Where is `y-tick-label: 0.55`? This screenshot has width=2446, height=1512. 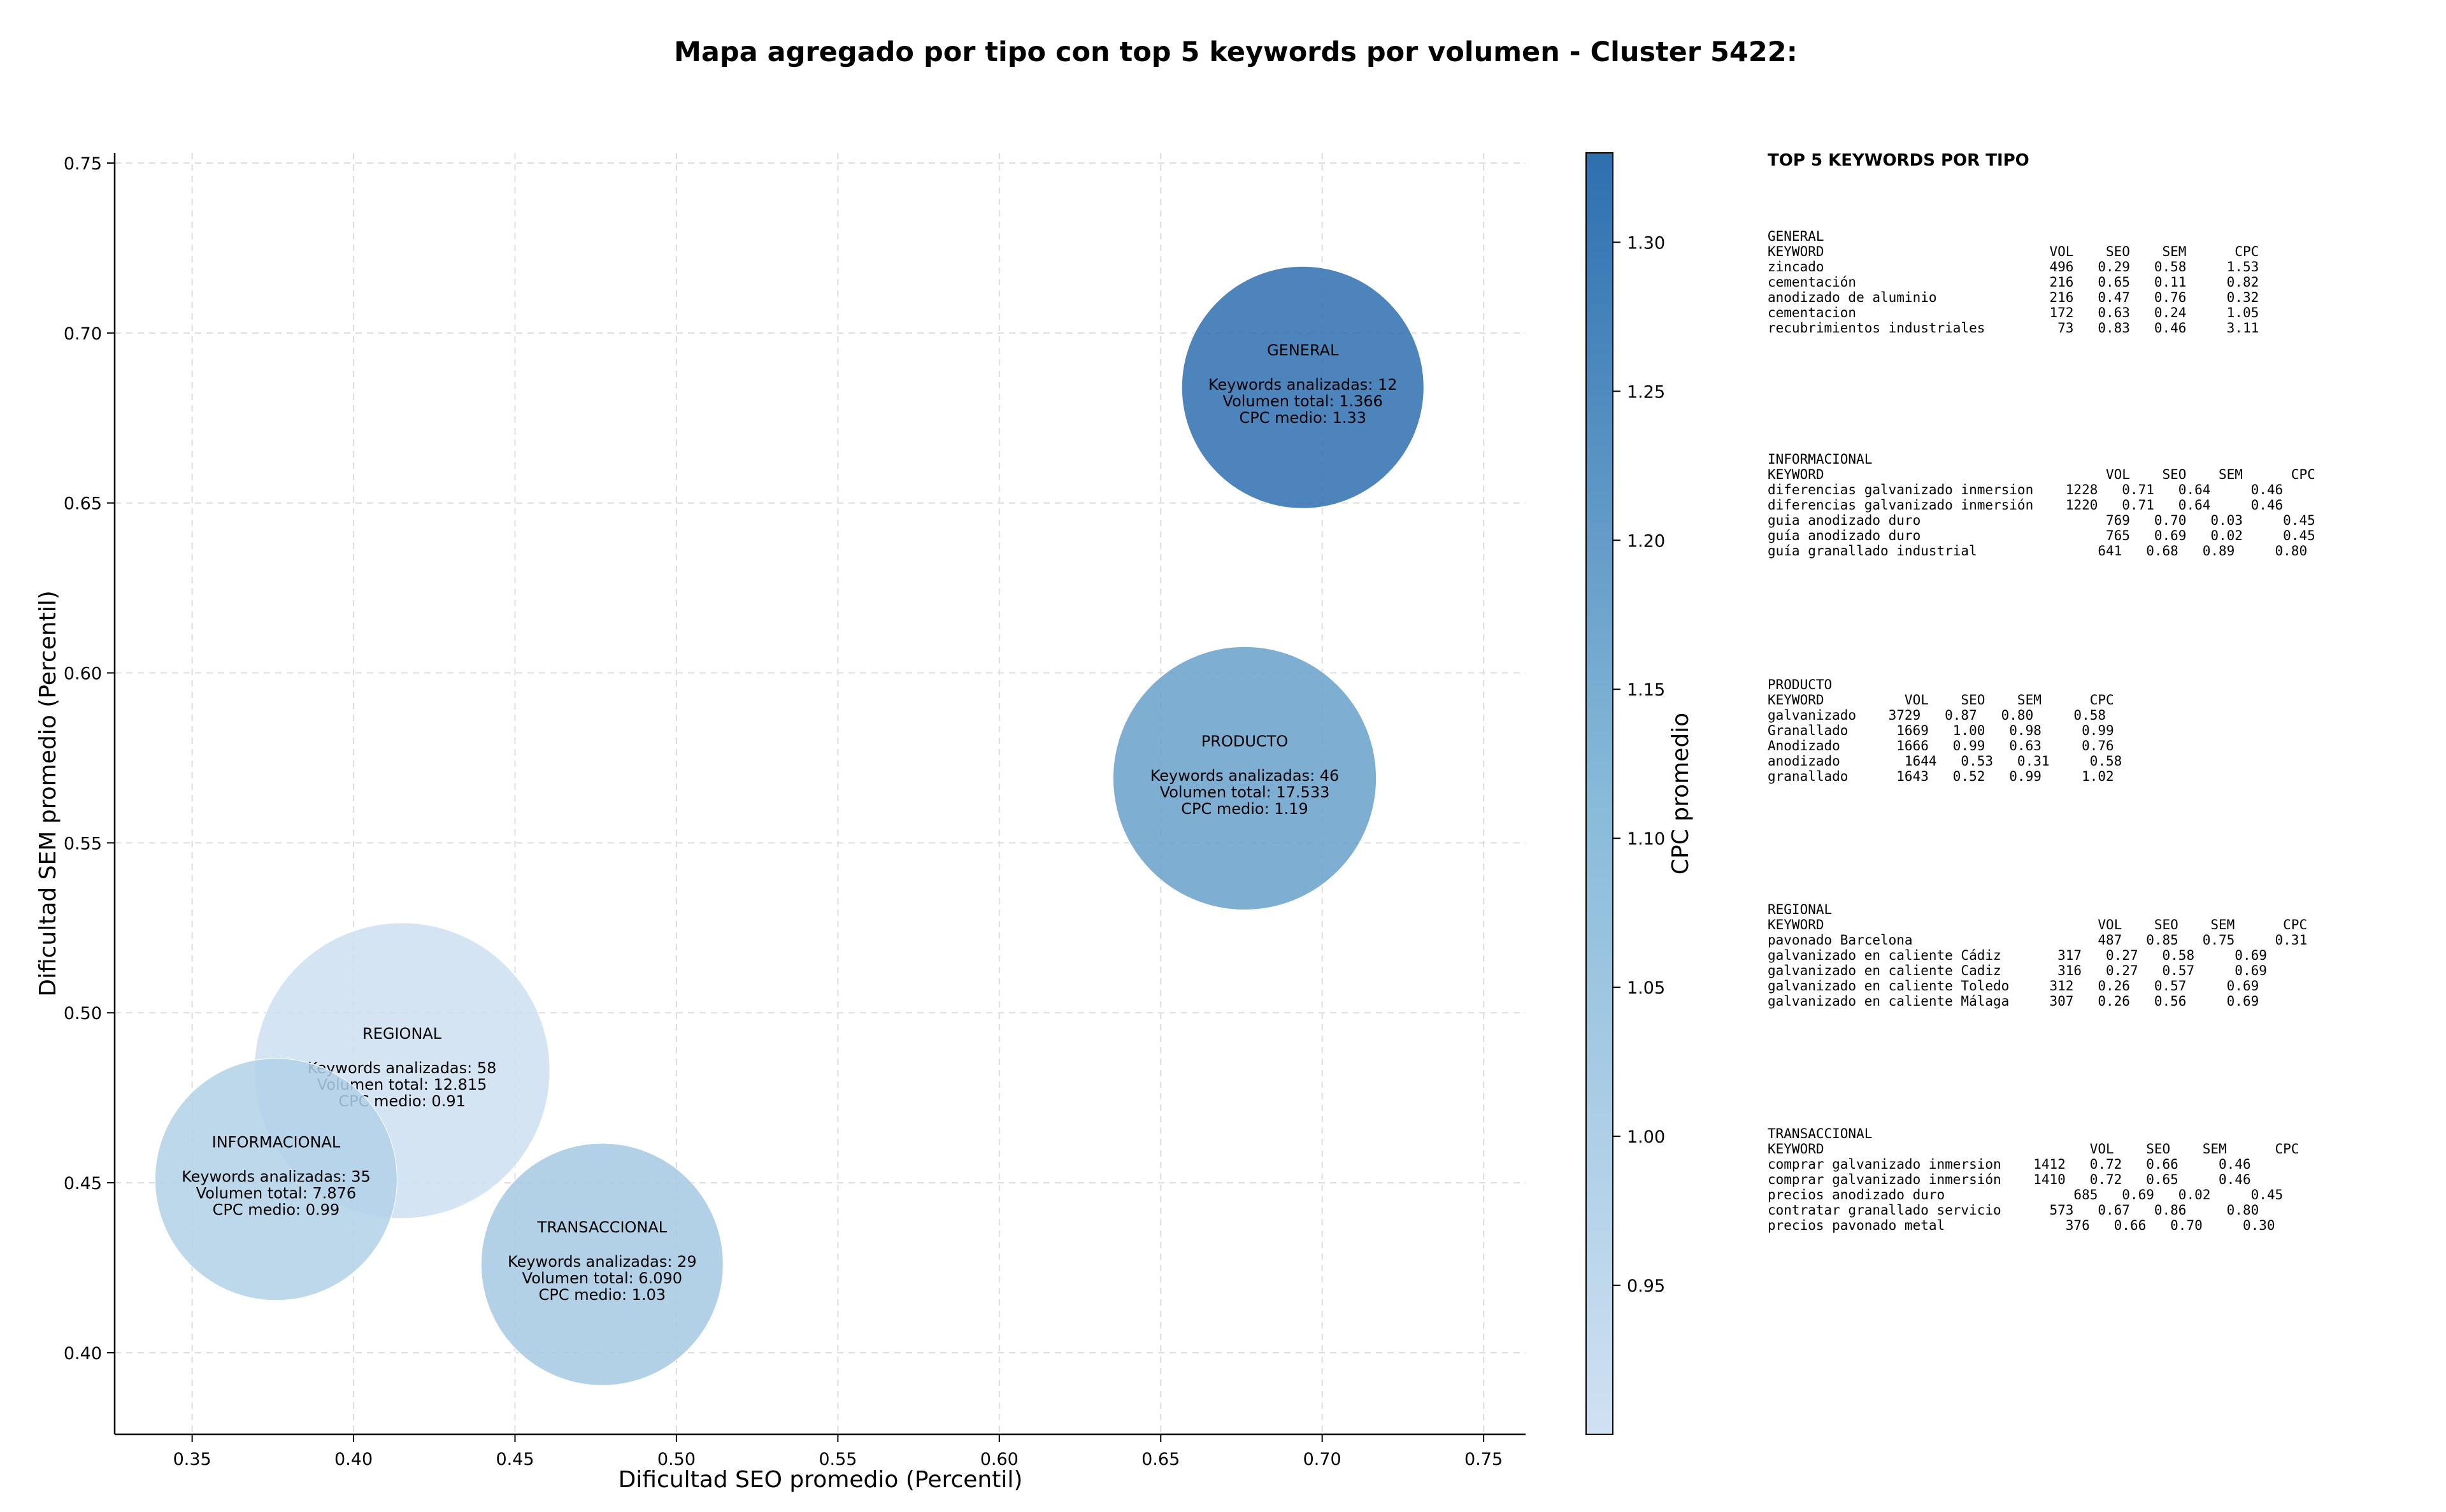
y-tick-label: 0.55 is located at coordinates (83, 843).